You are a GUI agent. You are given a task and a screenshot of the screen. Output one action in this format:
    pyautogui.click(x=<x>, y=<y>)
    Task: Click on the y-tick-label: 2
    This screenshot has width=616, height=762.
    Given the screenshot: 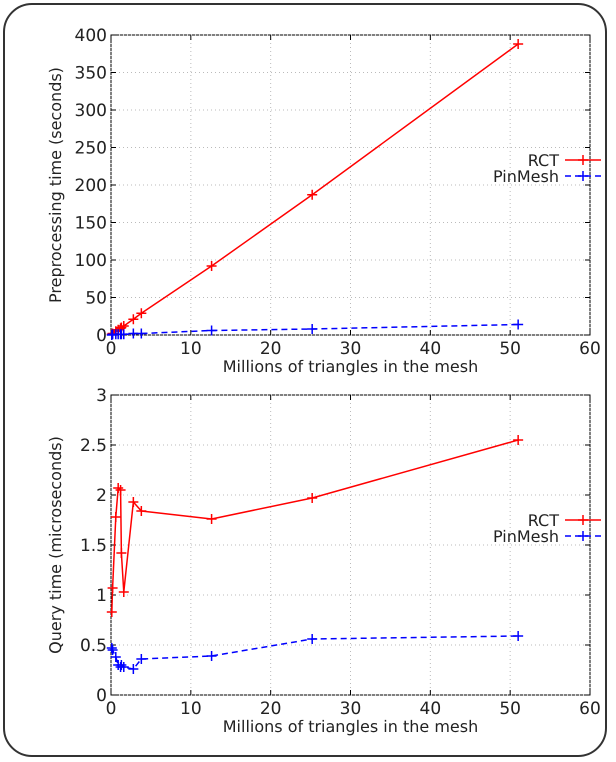 What is the action you would take?
    pyautogui.click(x=101, y=496)
    